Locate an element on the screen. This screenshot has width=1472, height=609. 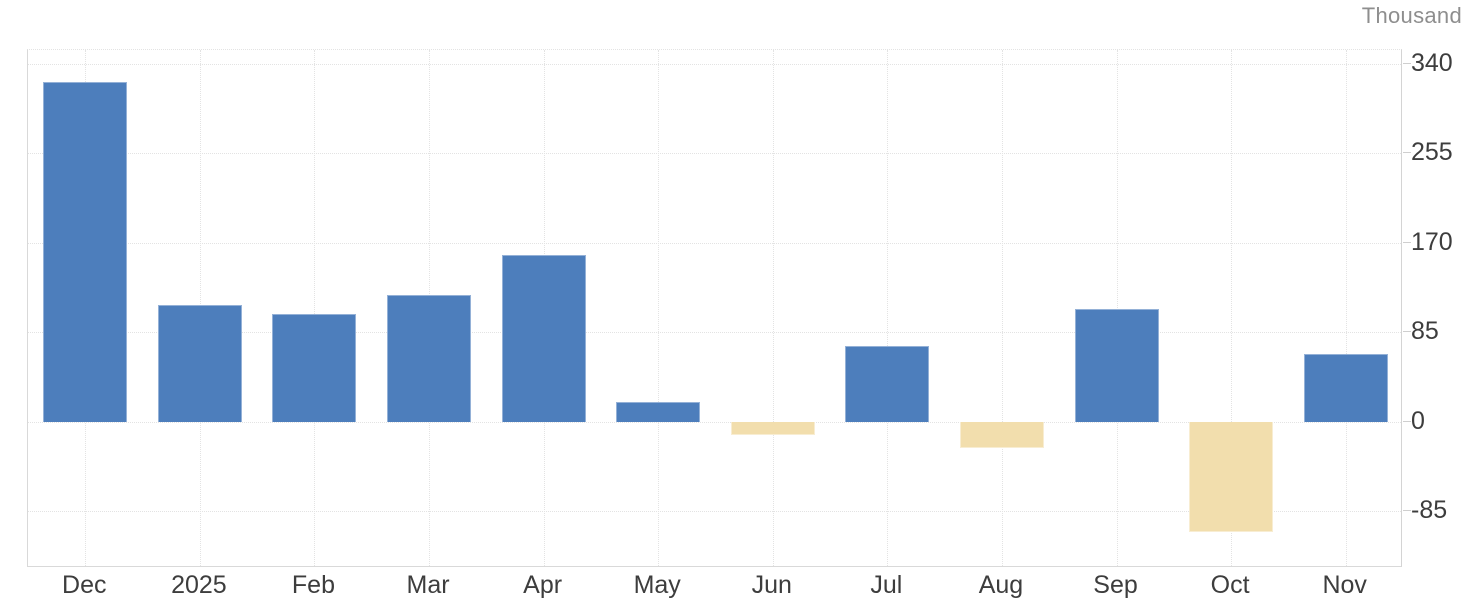
bar-aug is located at coordinates (1001, 434).